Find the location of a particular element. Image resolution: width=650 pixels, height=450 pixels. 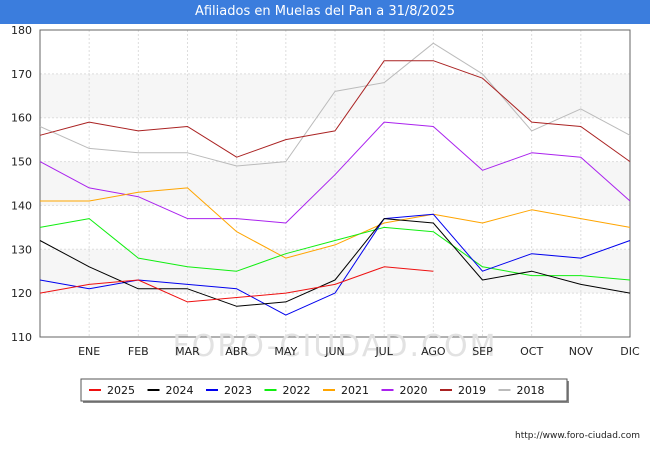

legend-label-2024: 2024 is located at coordinates (180, 390).